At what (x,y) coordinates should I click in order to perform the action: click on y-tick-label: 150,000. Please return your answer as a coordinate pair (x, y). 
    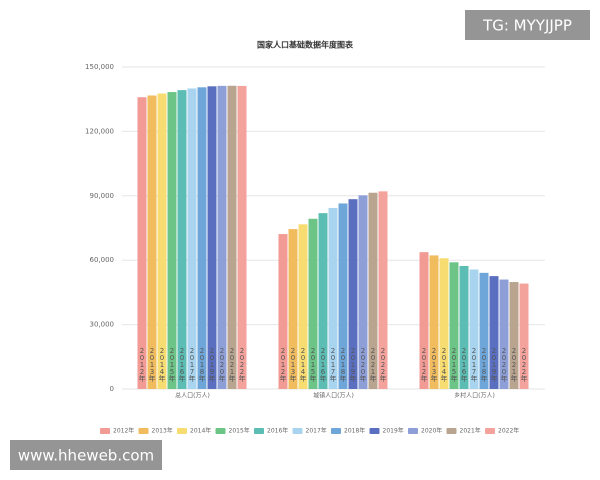
    Looking at the image, I should click on (99, 67).